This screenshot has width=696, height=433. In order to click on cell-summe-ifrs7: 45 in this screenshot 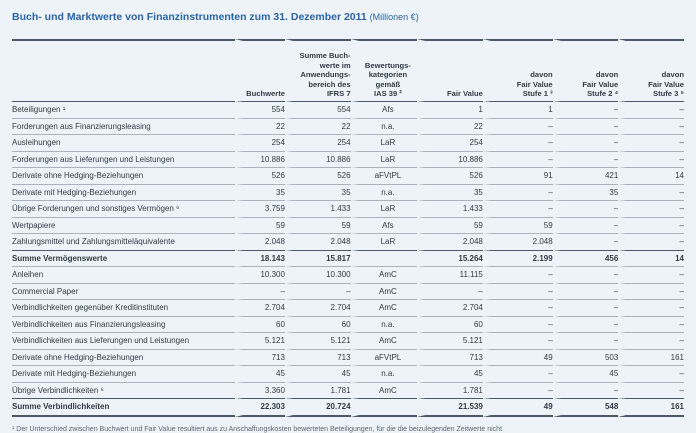, I will do `click(317, 373)`.